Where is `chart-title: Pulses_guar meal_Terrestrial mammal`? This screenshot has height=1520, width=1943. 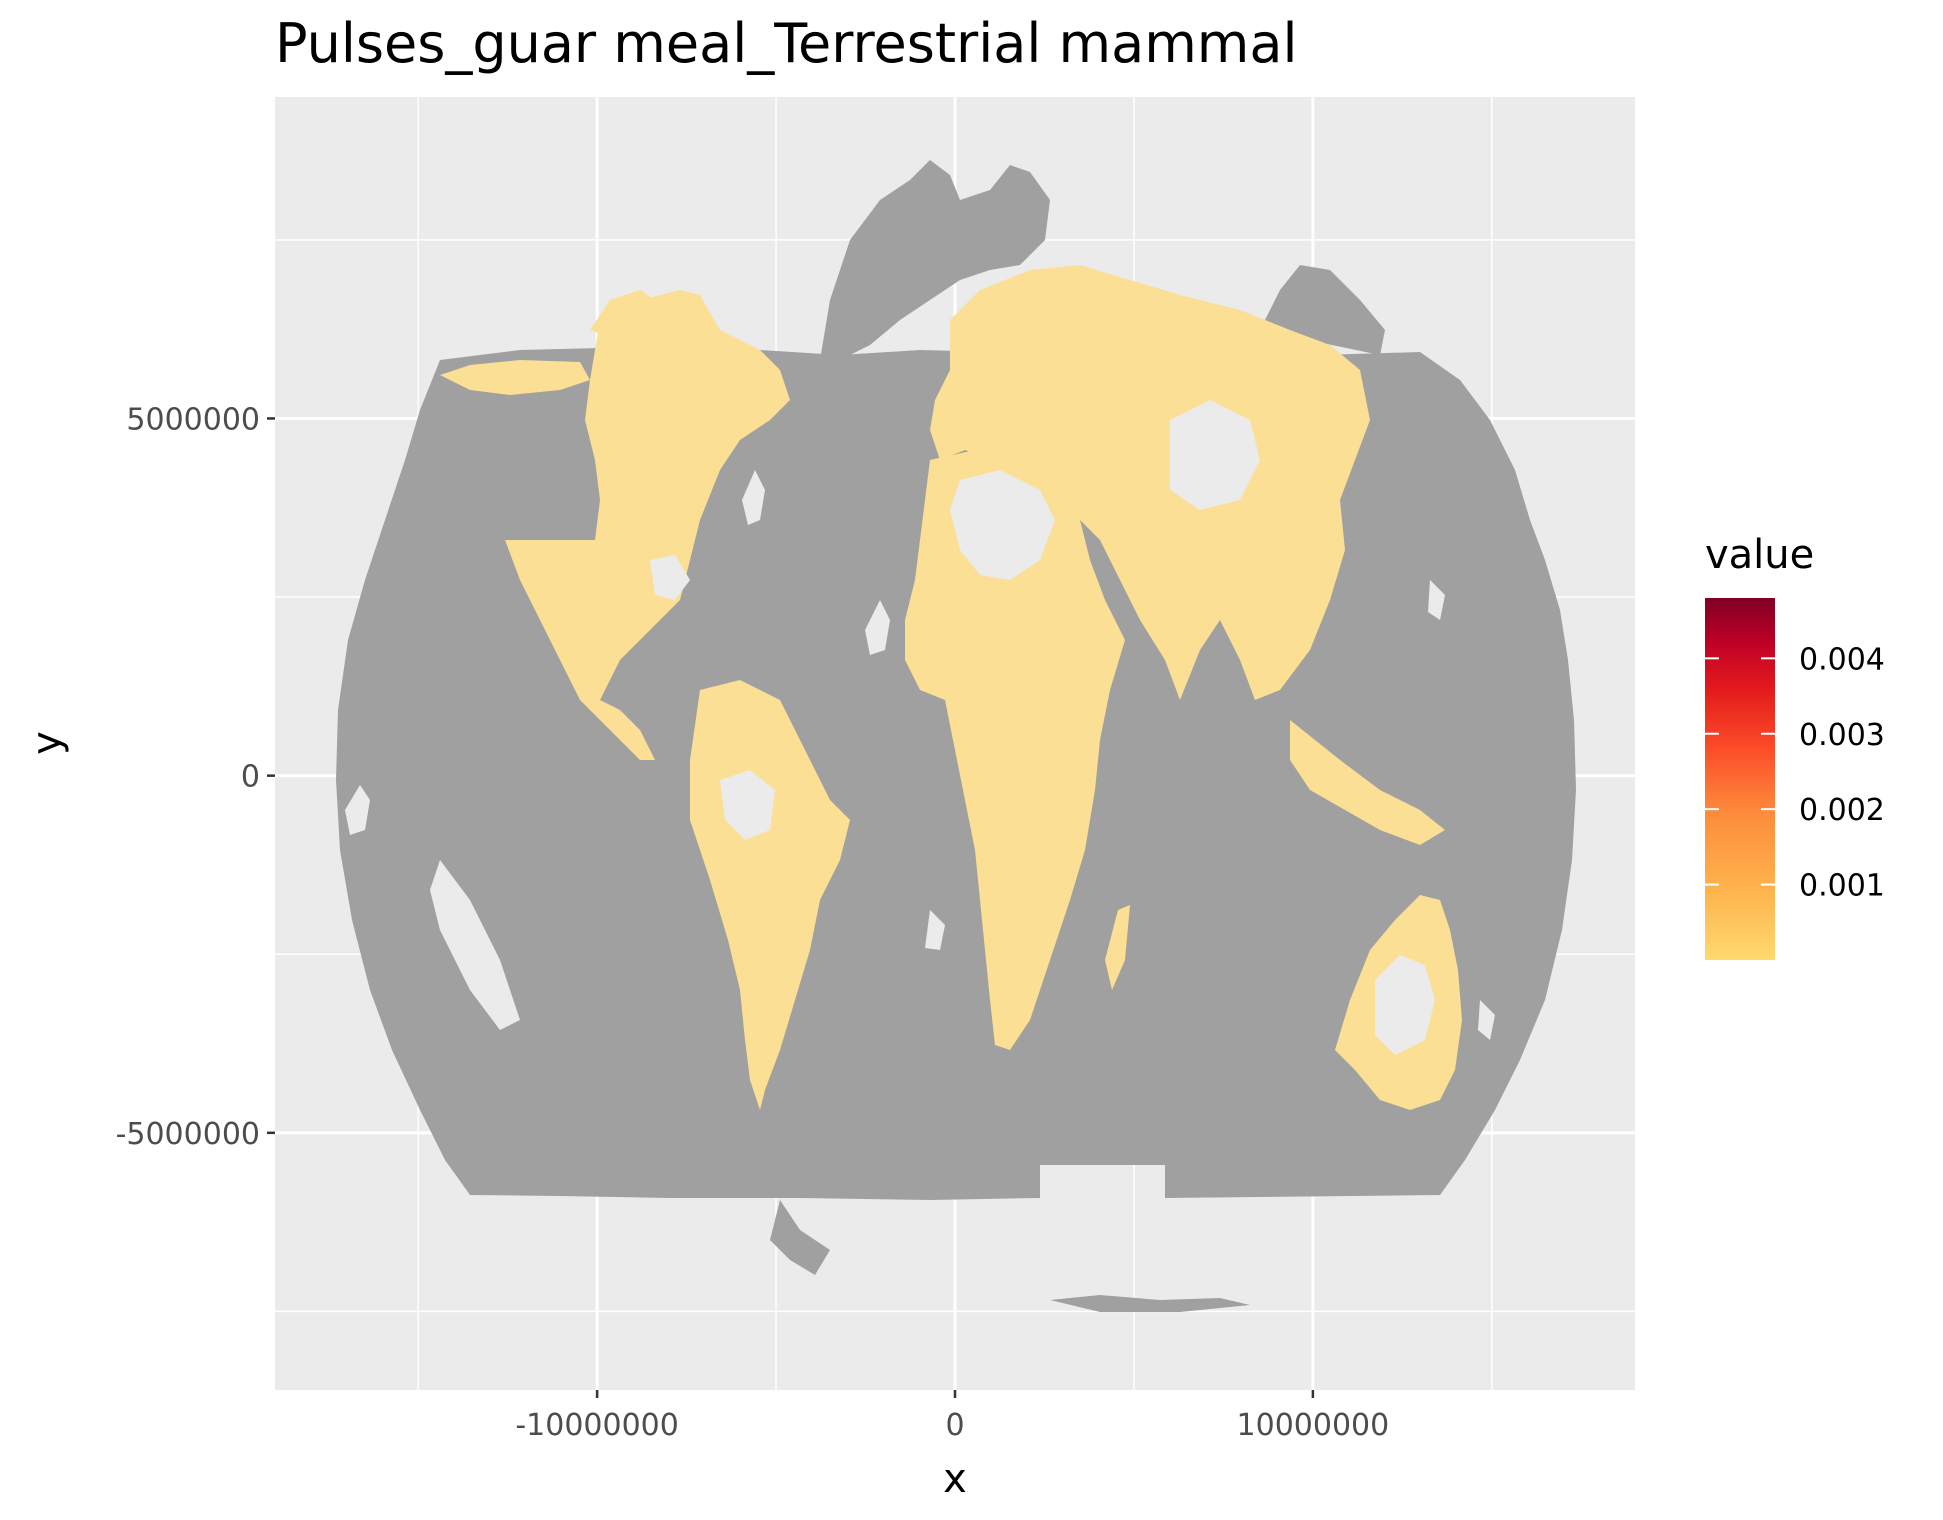
chart-title: Pulses_guar meal_Terrestrial mammal is located at coordinates (786, 43).